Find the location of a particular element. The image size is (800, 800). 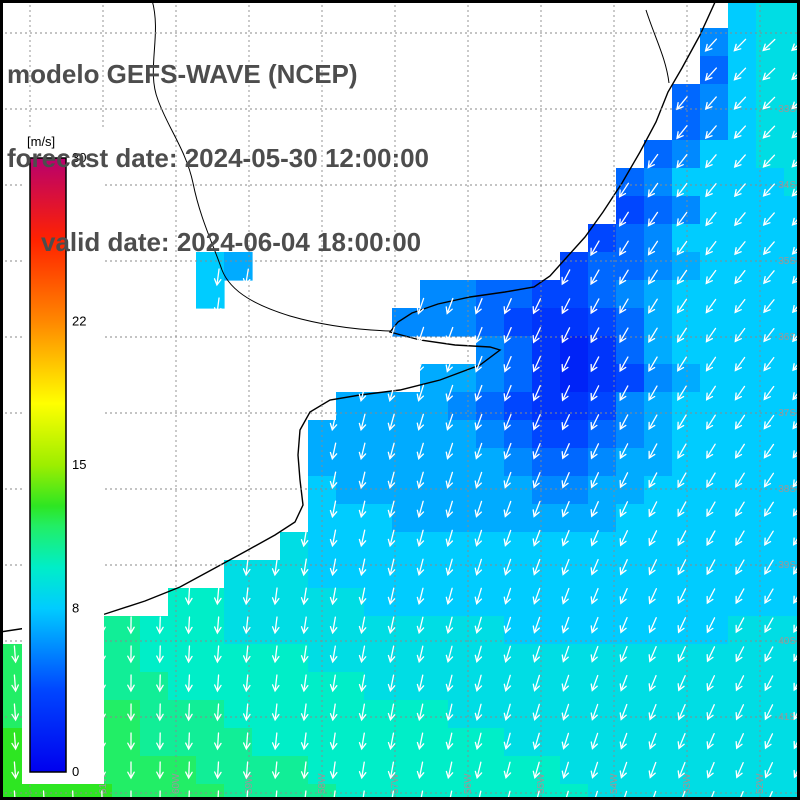

colorbar-tick-label: 22 is located at coordinates (79, 321).